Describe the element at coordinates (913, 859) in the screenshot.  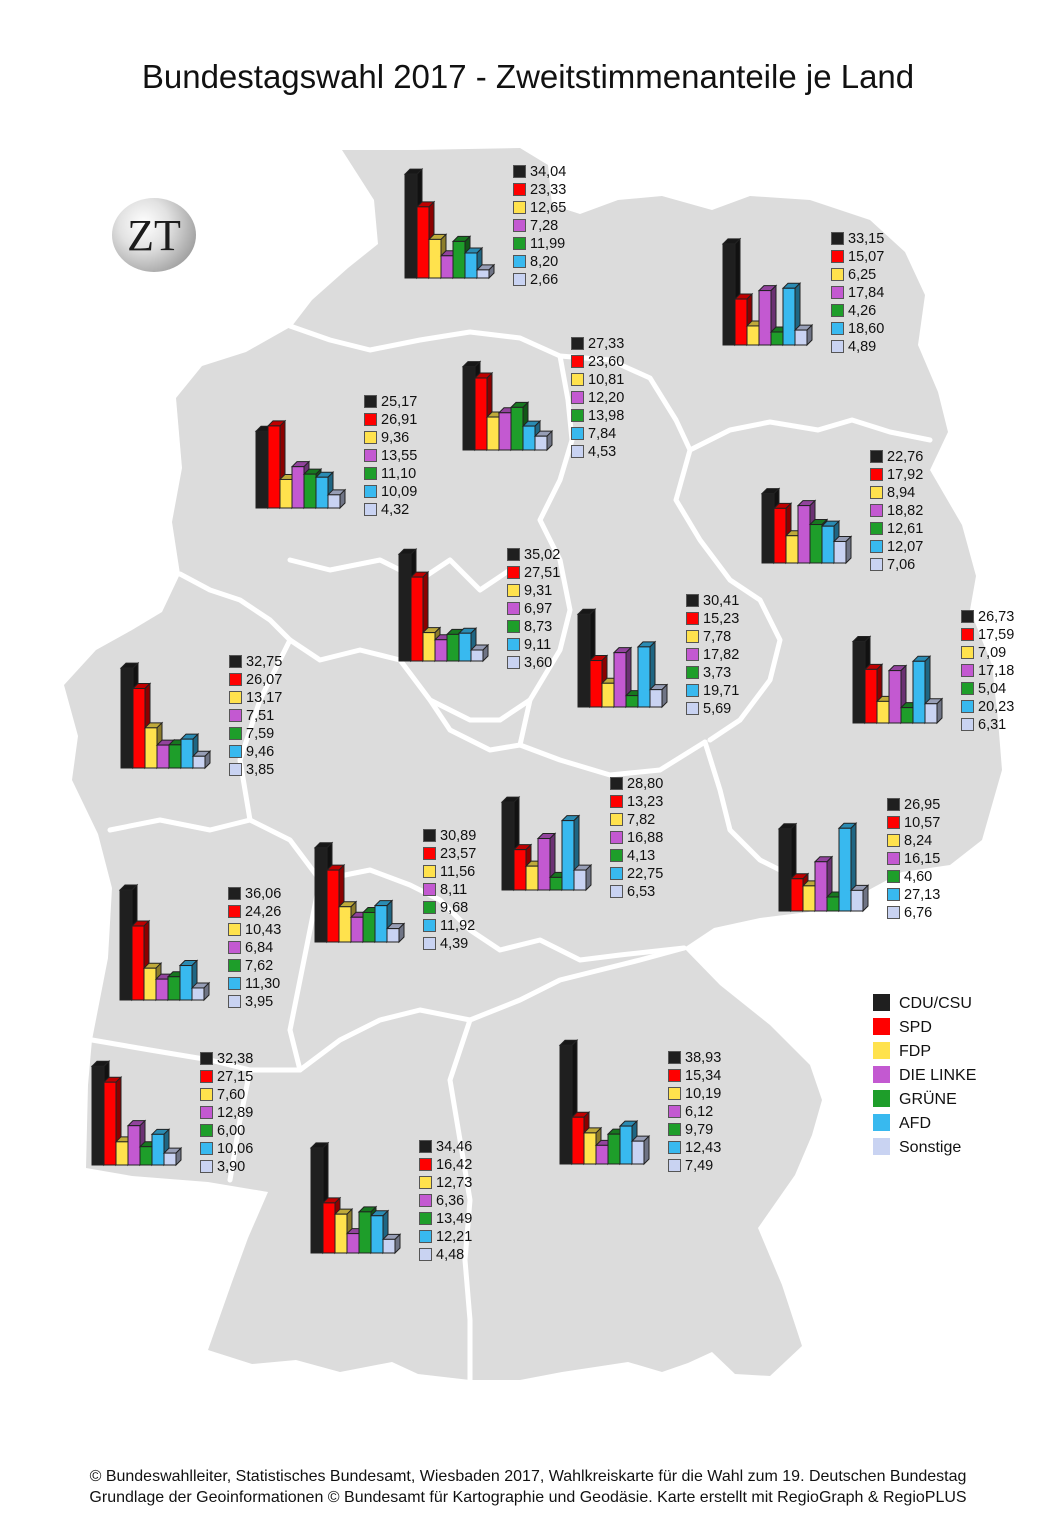
I see `value-row-linke: 16,15` at that location.